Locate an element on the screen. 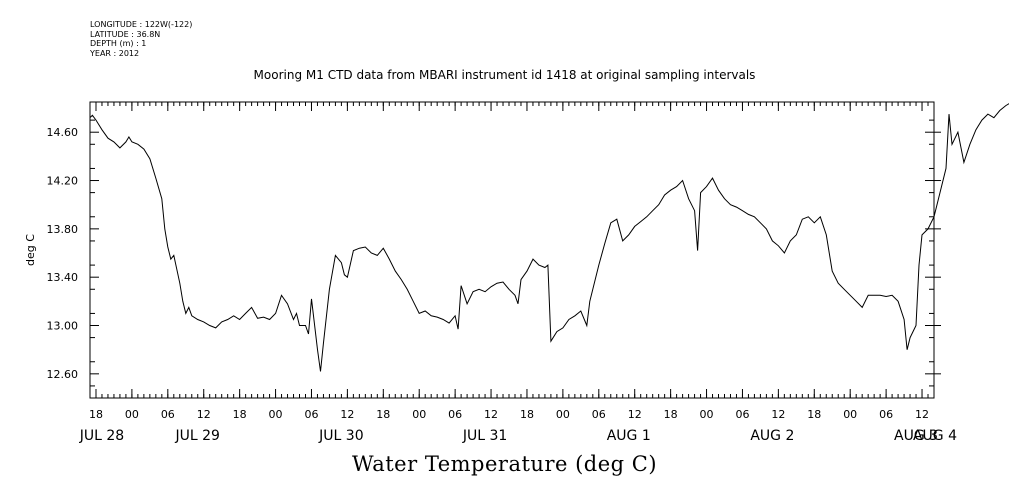 Image resolution: width=1009 pixels, height=504 pixels. x-date-label: AUG 2 is located at coordinates (772, 436).